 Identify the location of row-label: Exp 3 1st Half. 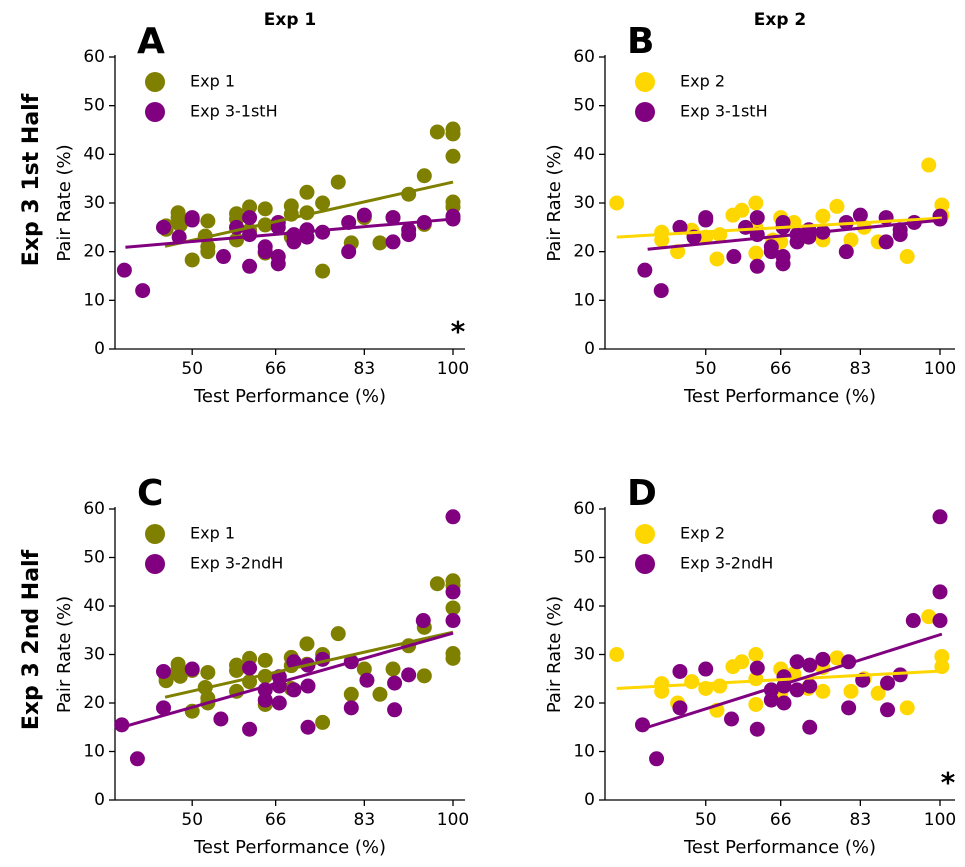
(31, 179).